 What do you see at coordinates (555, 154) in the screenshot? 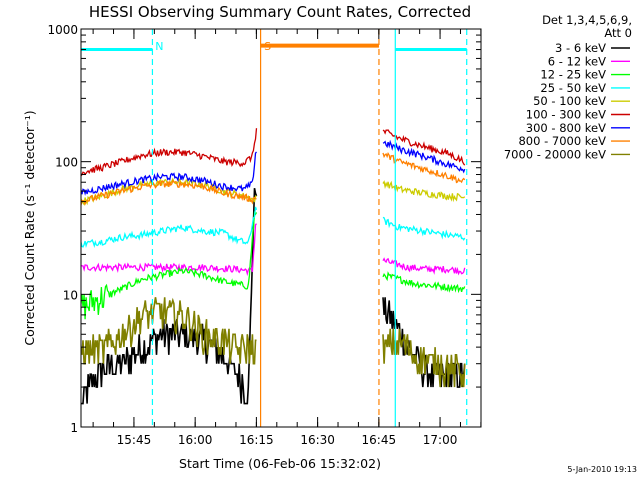
I see `legend-label-9: 7000 - 20000 keV` at bounding box center [555, 154].